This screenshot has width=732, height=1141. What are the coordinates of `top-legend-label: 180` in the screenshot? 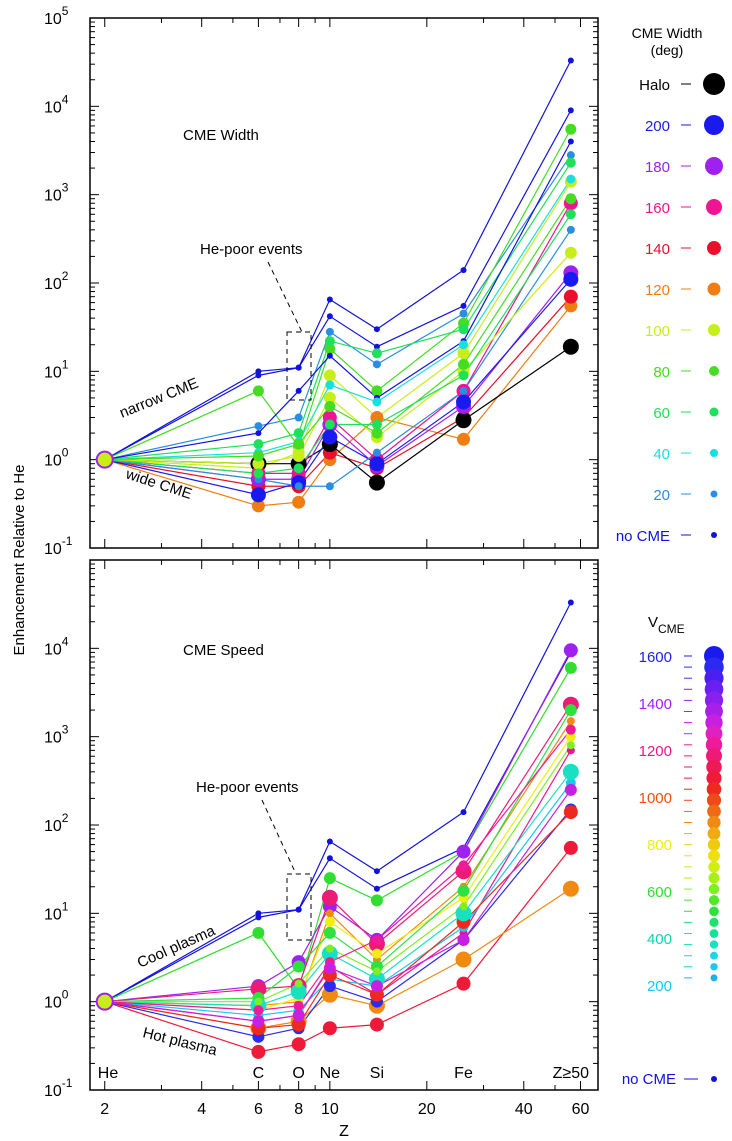 It's located at (657, 167).